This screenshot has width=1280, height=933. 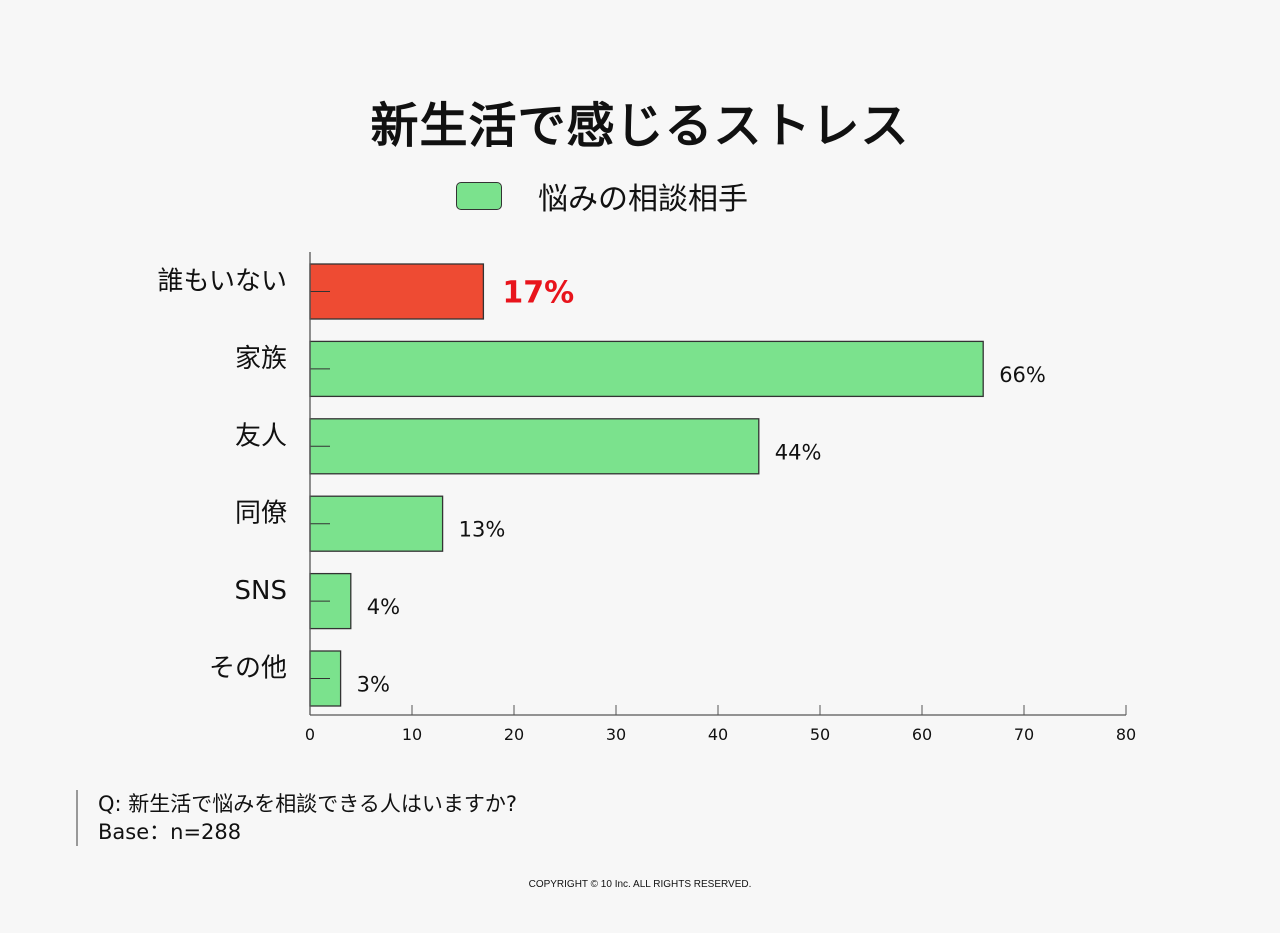 What do you see at coordinates (718, 734) in the screenshot?
I see `x-tick-label: 40` at bounding box center [718, 734].